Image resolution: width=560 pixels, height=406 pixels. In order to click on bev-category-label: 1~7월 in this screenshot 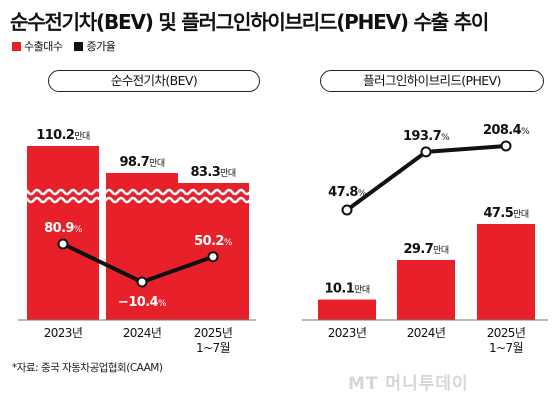, I will do `click(213, 348)`.